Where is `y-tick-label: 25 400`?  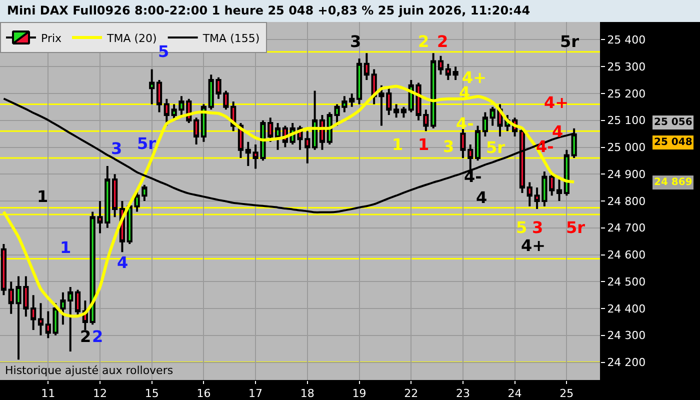
y-tick-label: 25 400 is located at coordinates (626, 40).